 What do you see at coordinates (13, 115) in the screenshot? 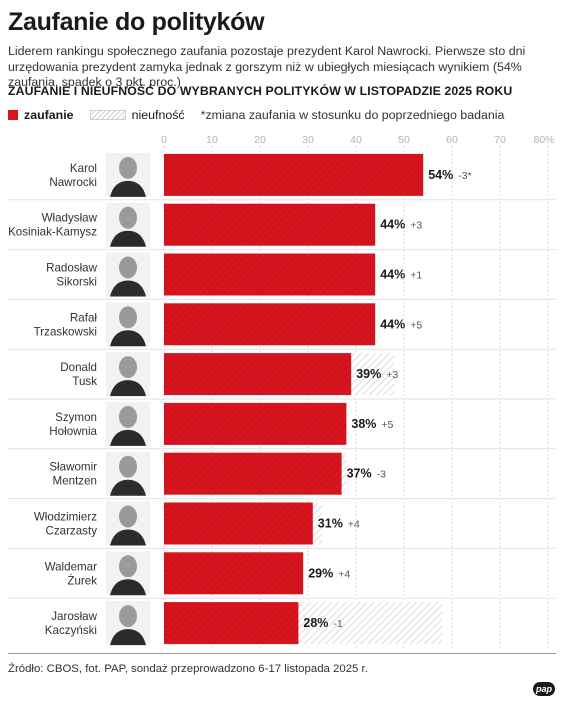
I see `legend-trust-swatch` at bounding box center [13, 115].